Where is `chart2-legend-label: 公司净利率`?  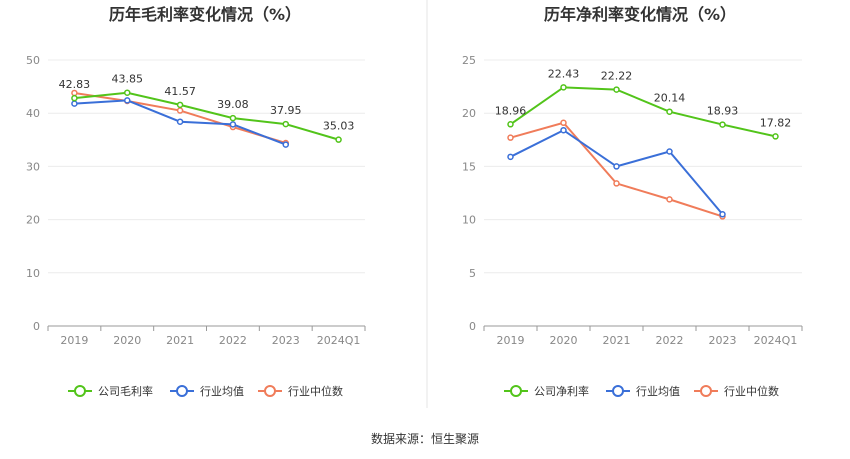 chart2-legend-label: 公司净利率 is located at coordinates (561, 391).